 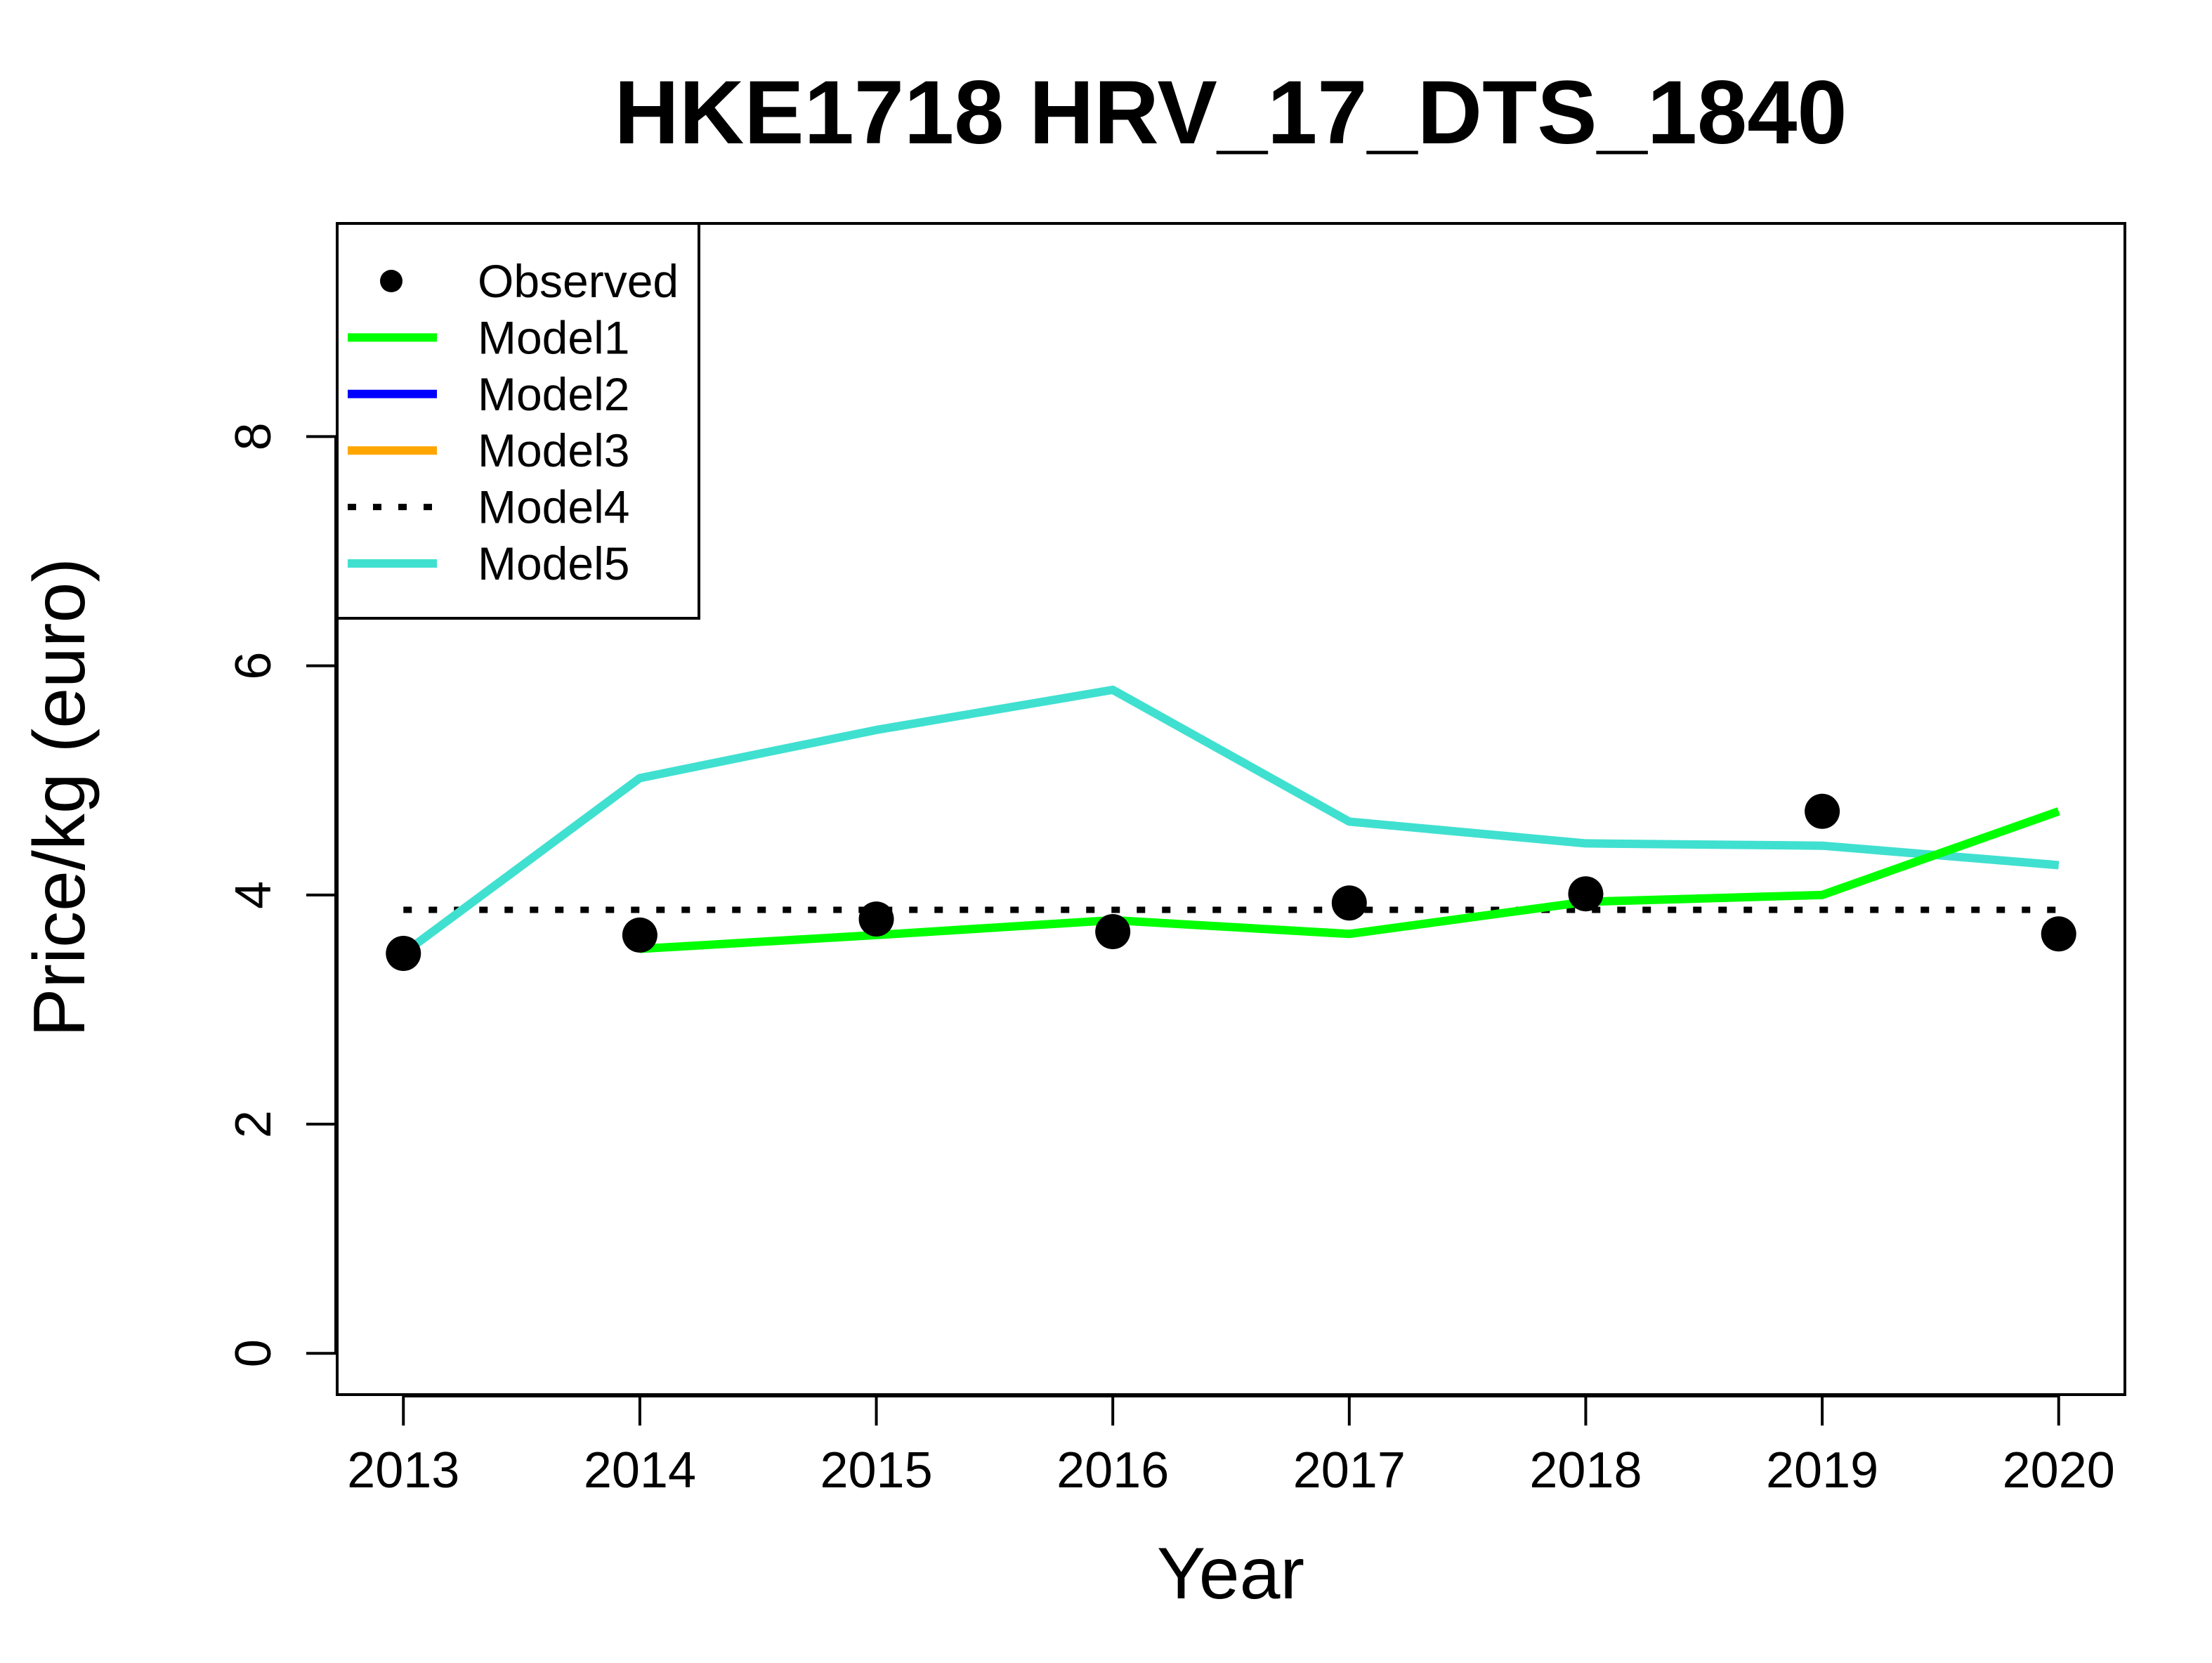 What do you see at coordinates (1230, 113) in the screenshot?
I see `chart-title: HKE1718 HRV_17_DTS_1840` at bounding box center [1230, 113].